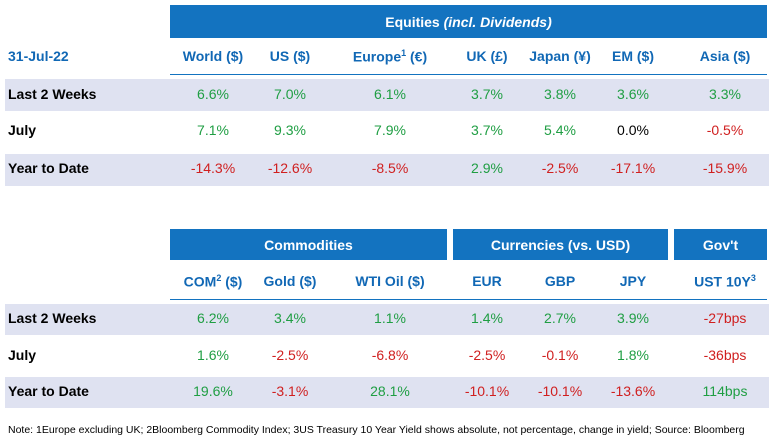 This screenshot has height=444, width=773. Describe the element at coordinates (213, 130) in the screenshot. I see `table1-cell: 7.1%` at that location.